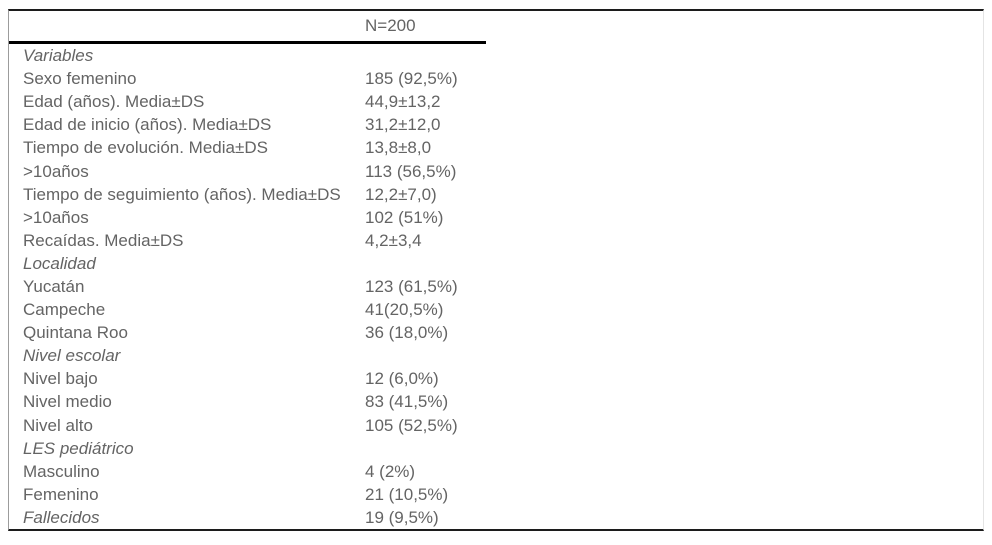 The image size is (992, 545). Describe the element at coordinates (393, 240) in the screenshot. I see `row-value: 4,2±3,4` at that location.